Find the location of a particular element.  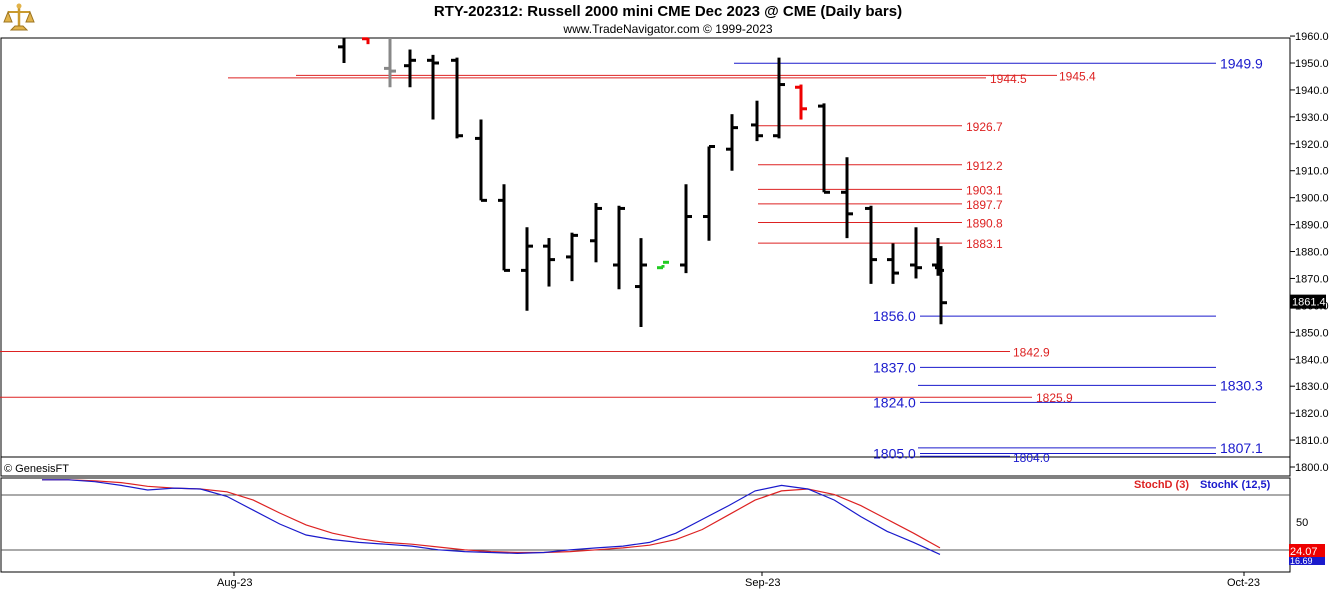

level-label-1830.3: 1830.3 is located at coordinates (1241, 385).